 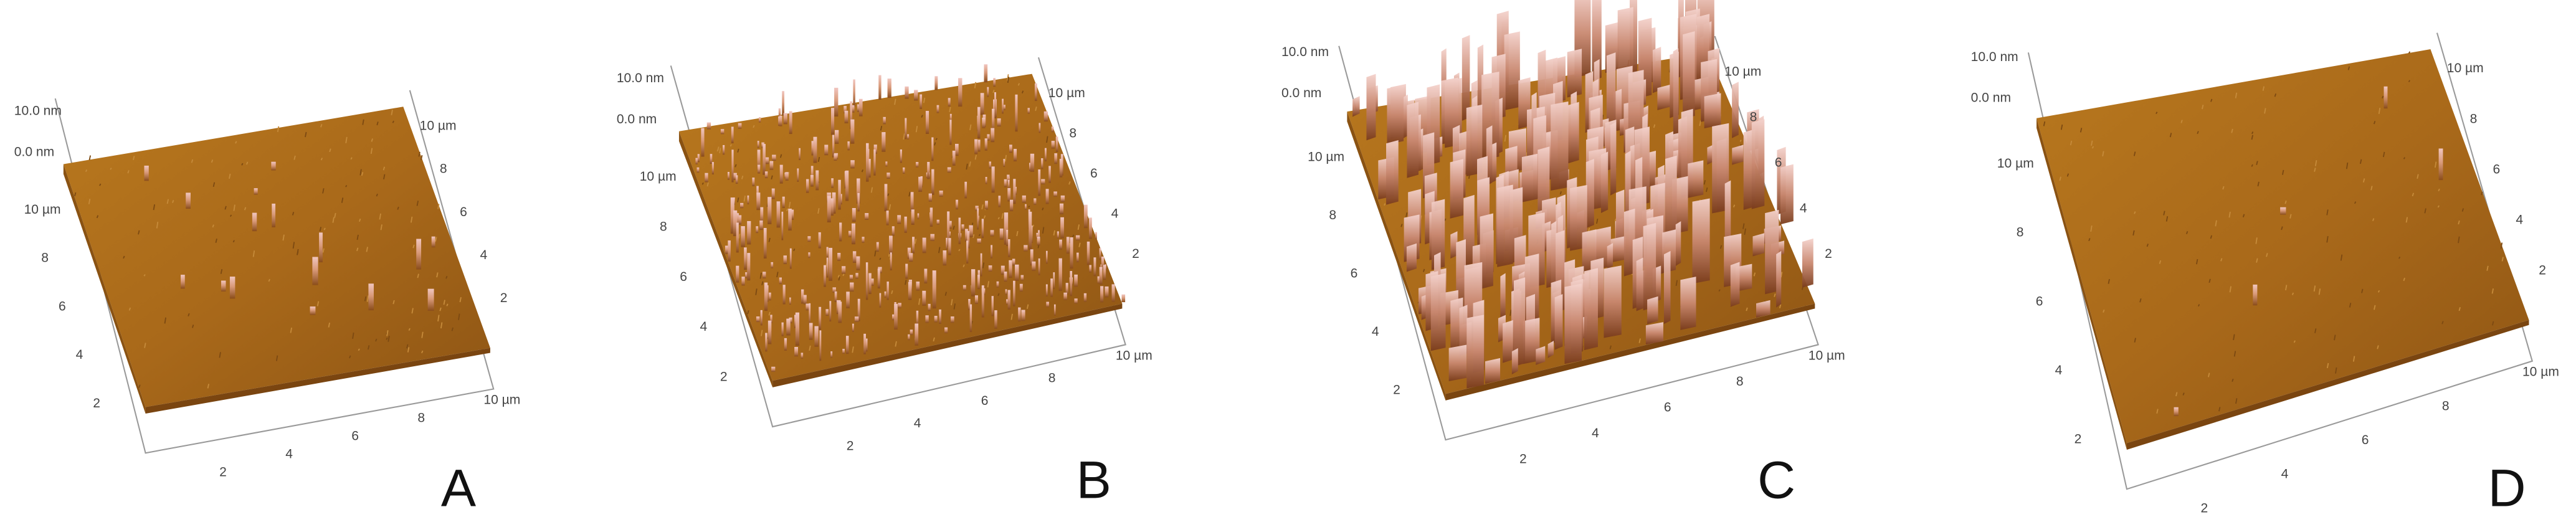 I want to click on depth-axis-label: 2, so click(x=504, y=298).